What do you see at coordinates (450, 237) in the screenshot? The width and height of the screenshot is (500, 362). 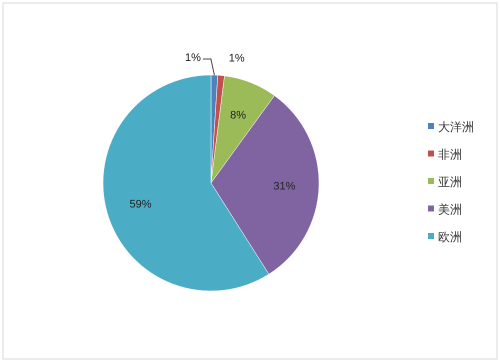 I see `legend-label: 欧洲` at bounding box center [450, 237].